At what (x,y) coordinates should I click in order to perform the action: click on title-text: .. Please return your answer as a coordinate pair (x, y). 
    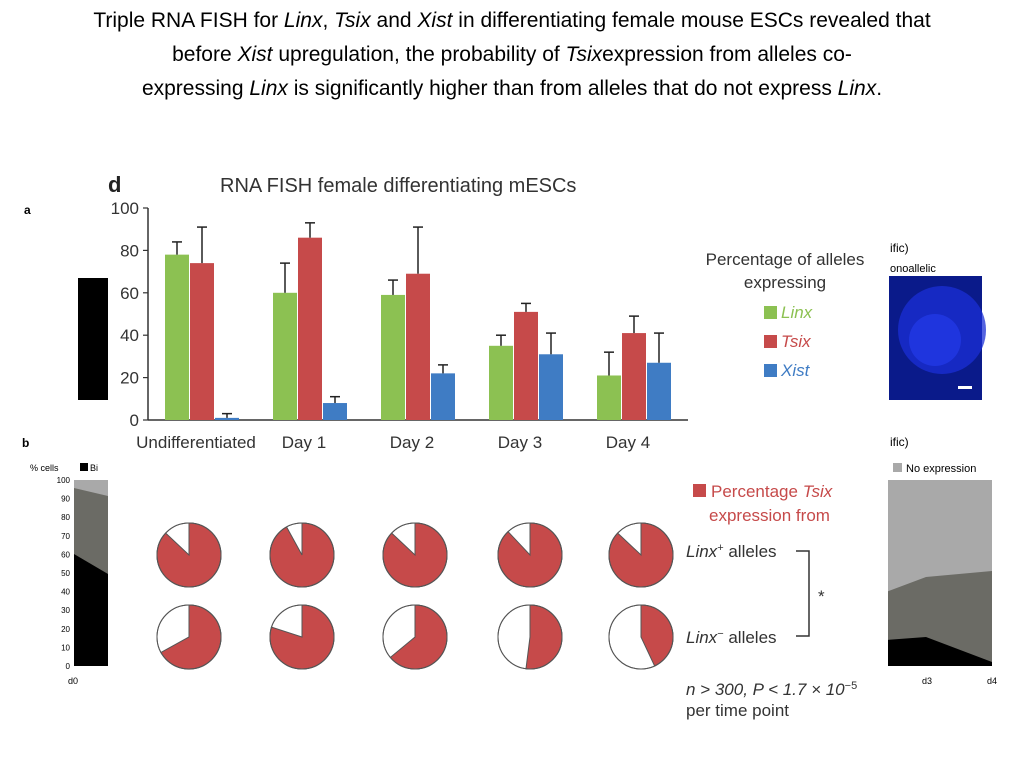
    Looking at the image, I should click on (879, 88).